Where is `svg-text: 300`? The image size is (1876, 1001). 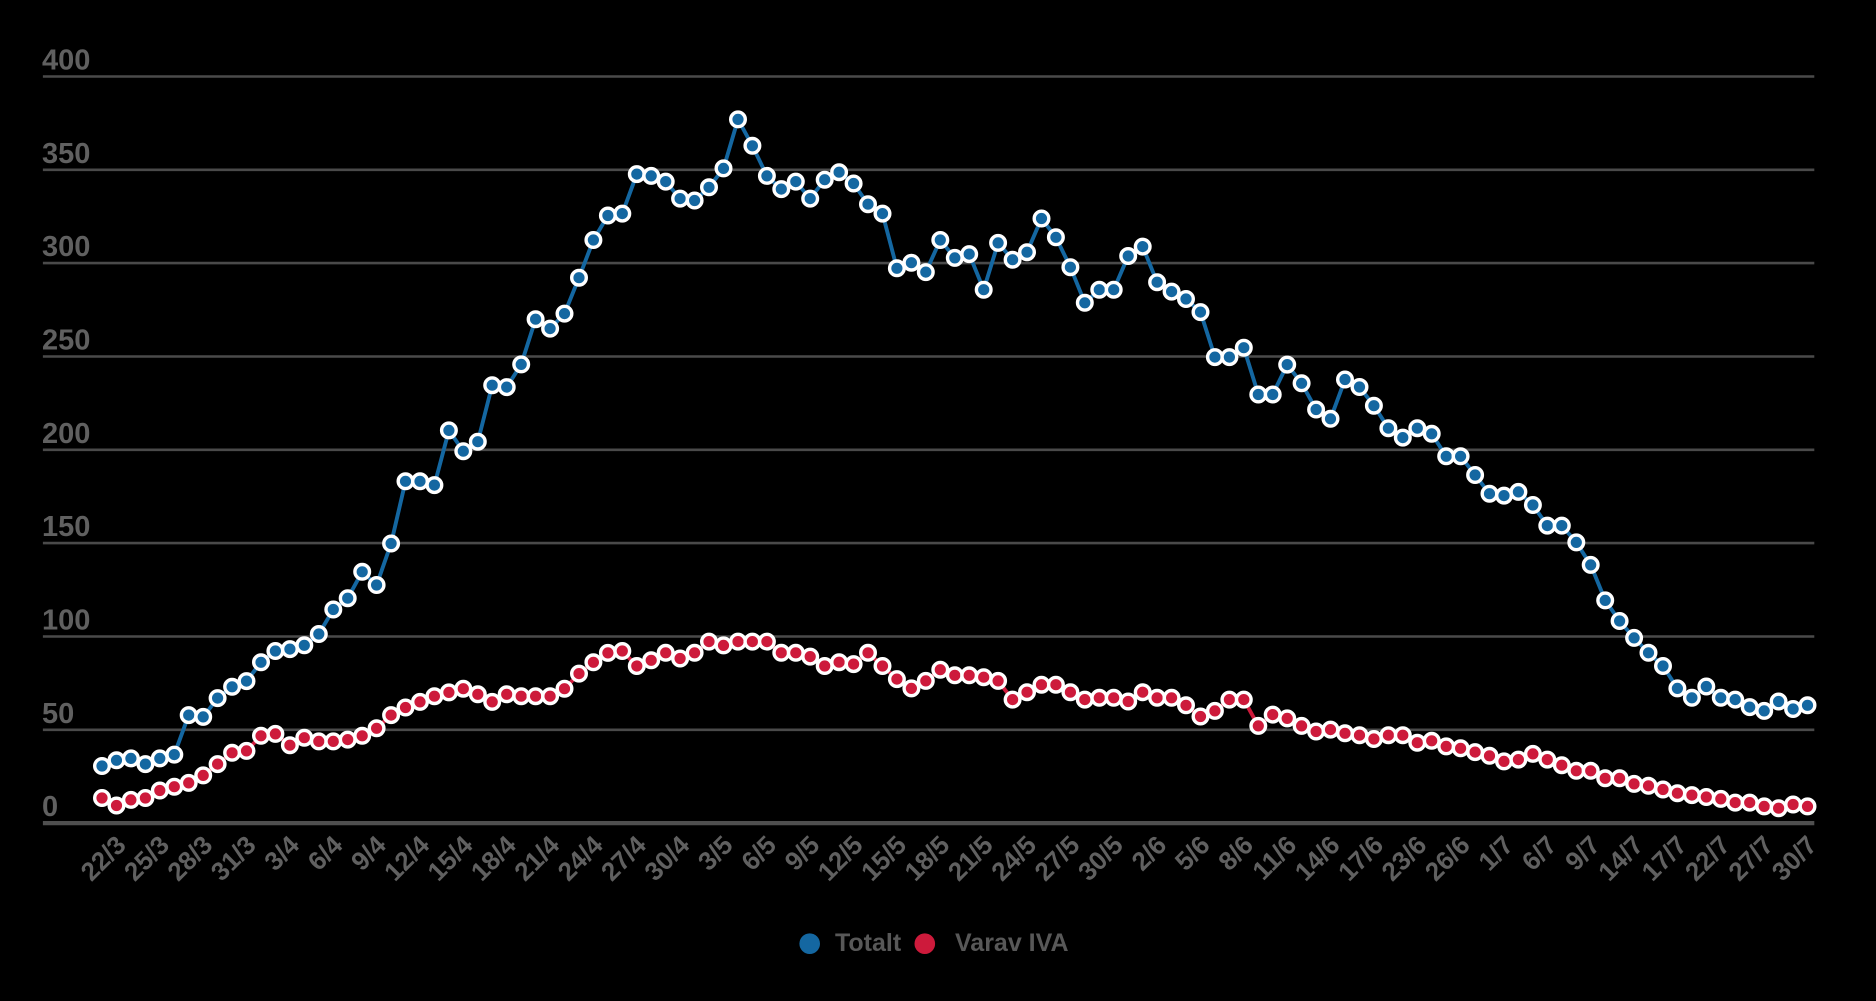 svg-text: 300 is located at coordinates (66, 247).